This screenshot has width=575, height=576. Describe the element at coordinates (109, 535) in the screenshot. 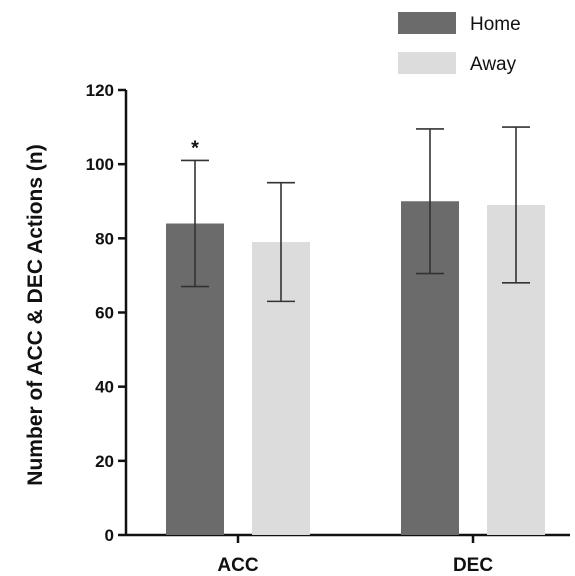

I see `y-tick-label: 0` at that location.